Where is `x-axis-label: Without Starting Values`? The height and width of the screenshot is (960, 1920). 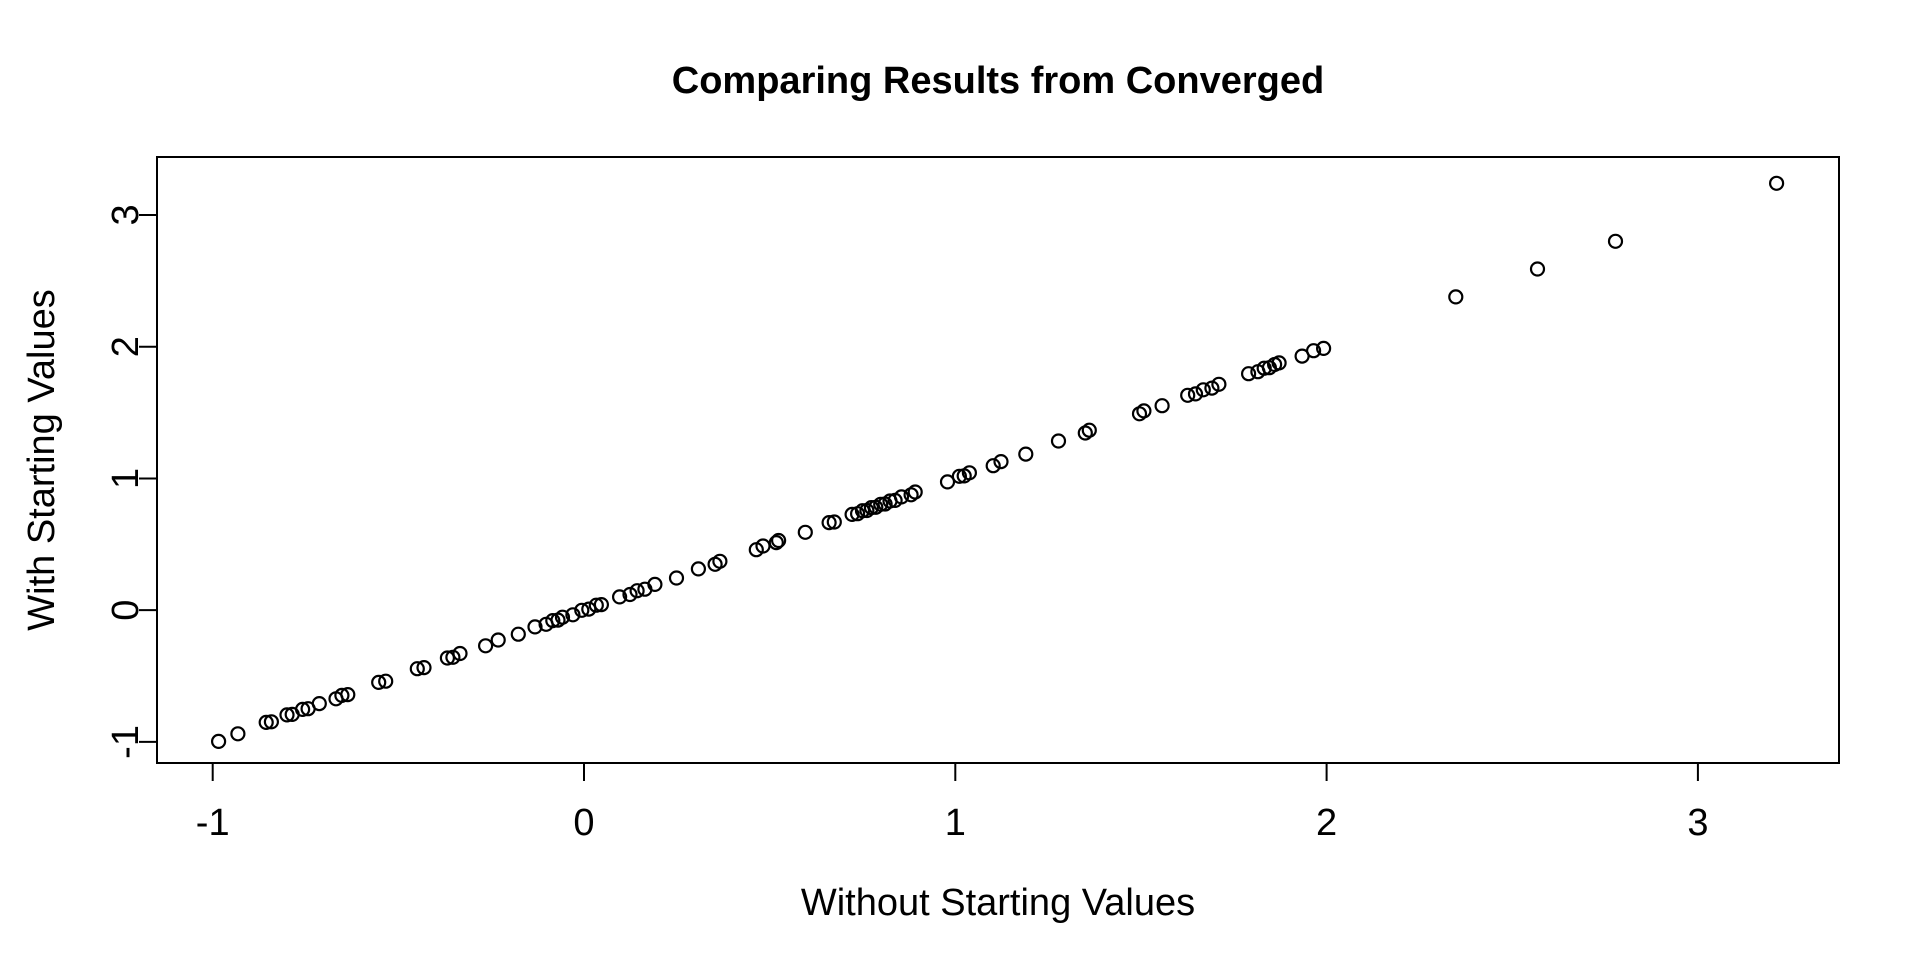
x-axis-label: Without Starting Values is located at coordinates (998, 903).